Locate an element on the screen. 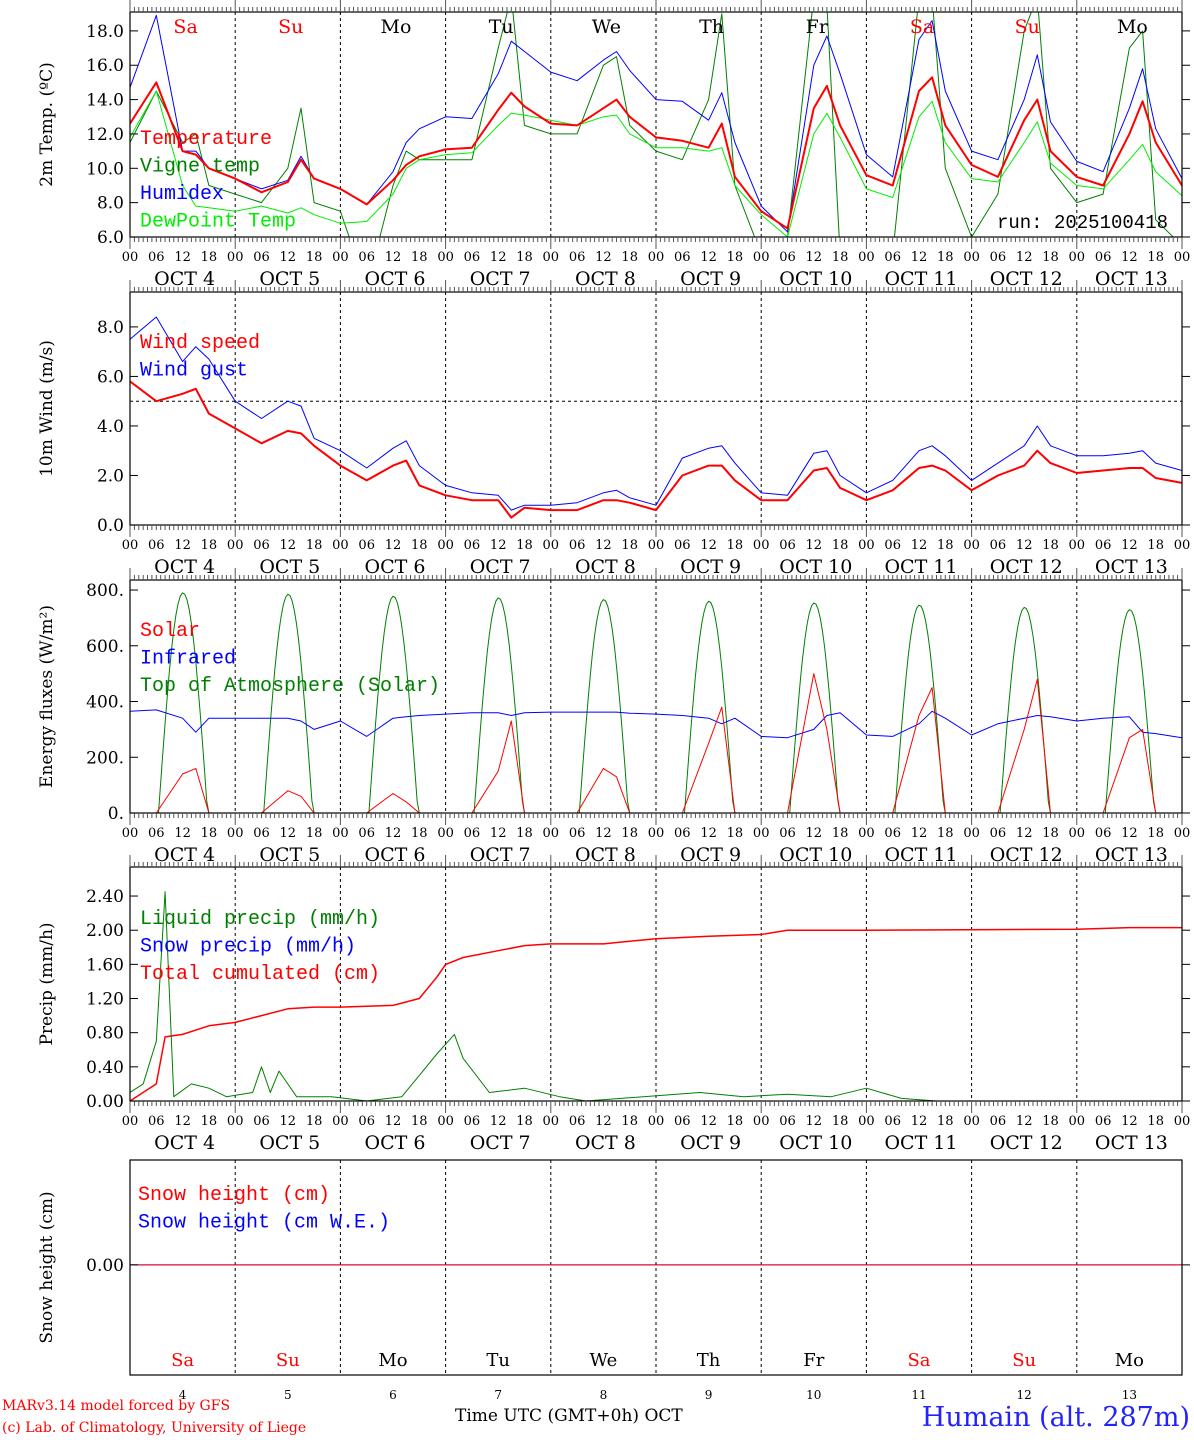 This screenshot has height=1440, width=1194. date-label: OCT 6 is located at coordinates (395, 567).